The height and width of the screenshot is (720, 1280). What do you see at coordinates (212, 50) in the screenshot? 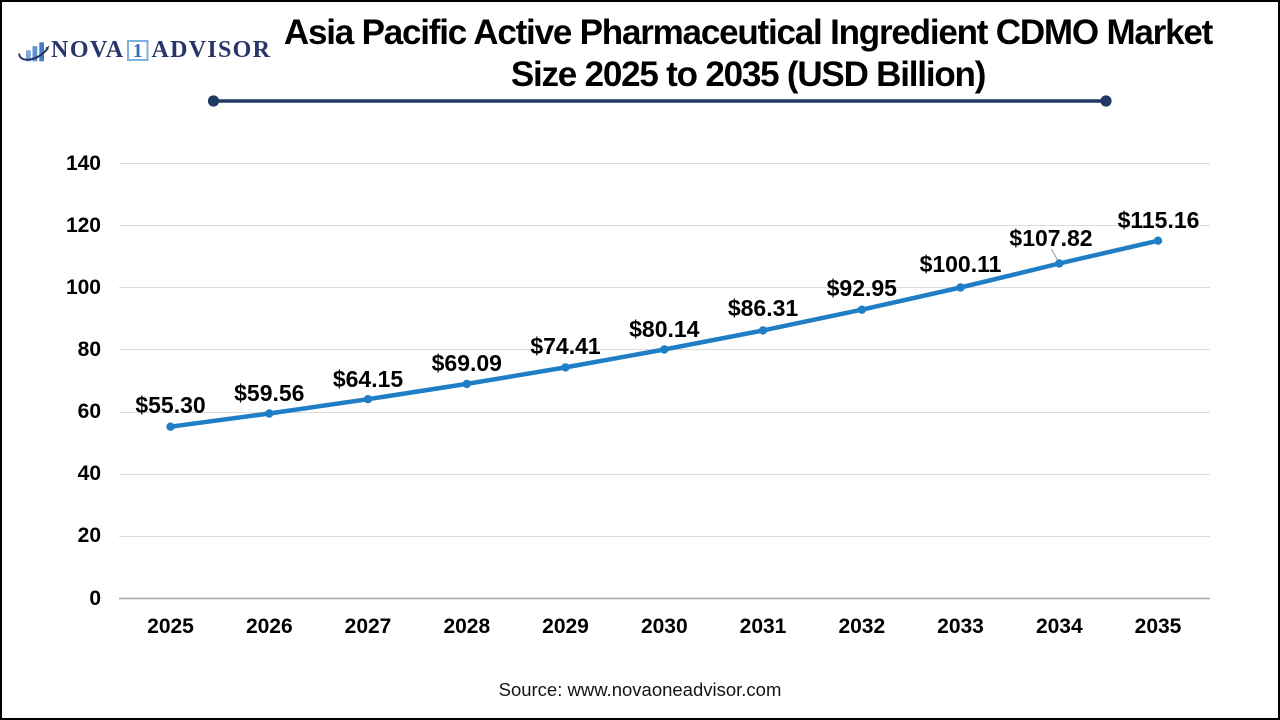
I see `svg-text: ADVISOR` at bounding box center [212, 50].